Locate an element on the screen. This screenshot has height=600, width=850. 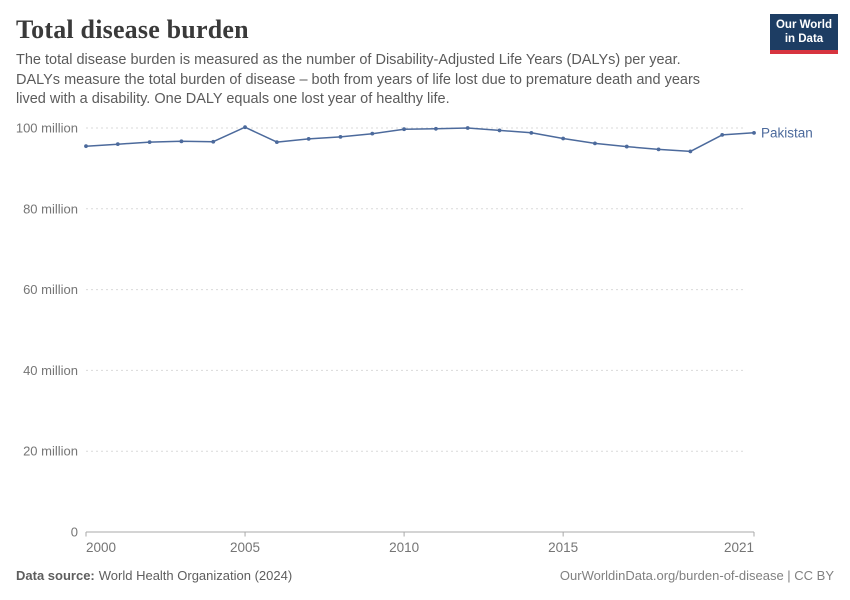
y-axis-label-60: 60 million is located at coordinates (50, 289).